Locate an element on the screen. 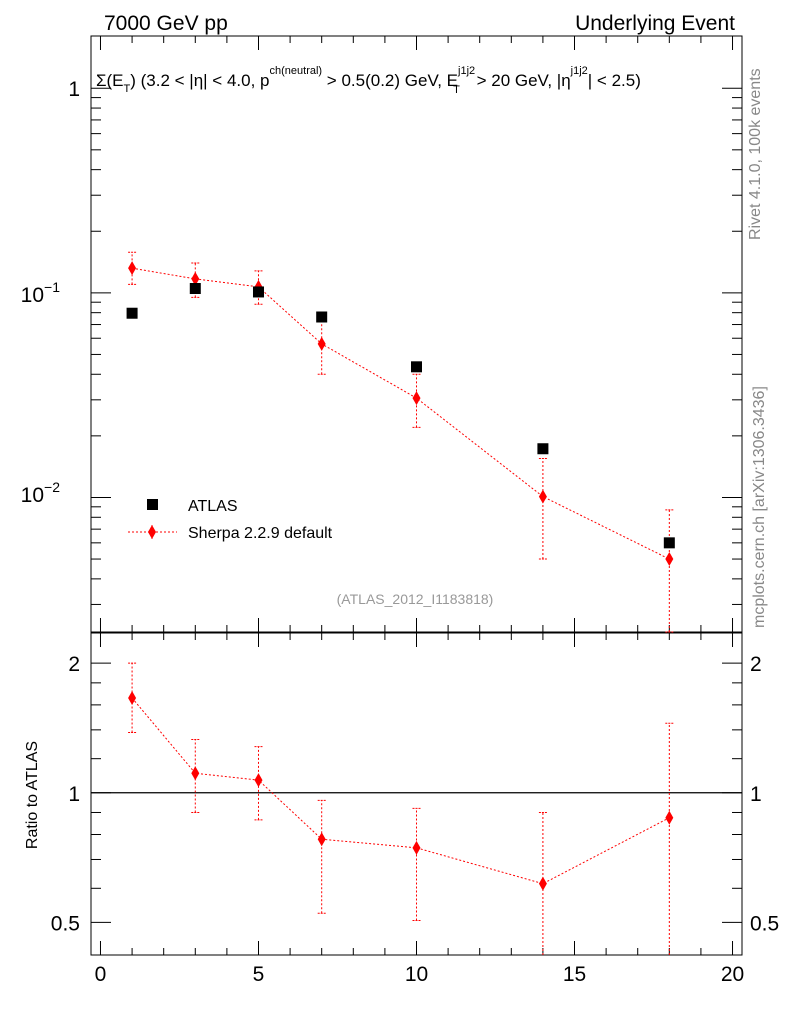 This screenshot has width=786, height=1024. legend: ATLAS Sherpa 2.2.9 default is located at coordinates (230, 520).